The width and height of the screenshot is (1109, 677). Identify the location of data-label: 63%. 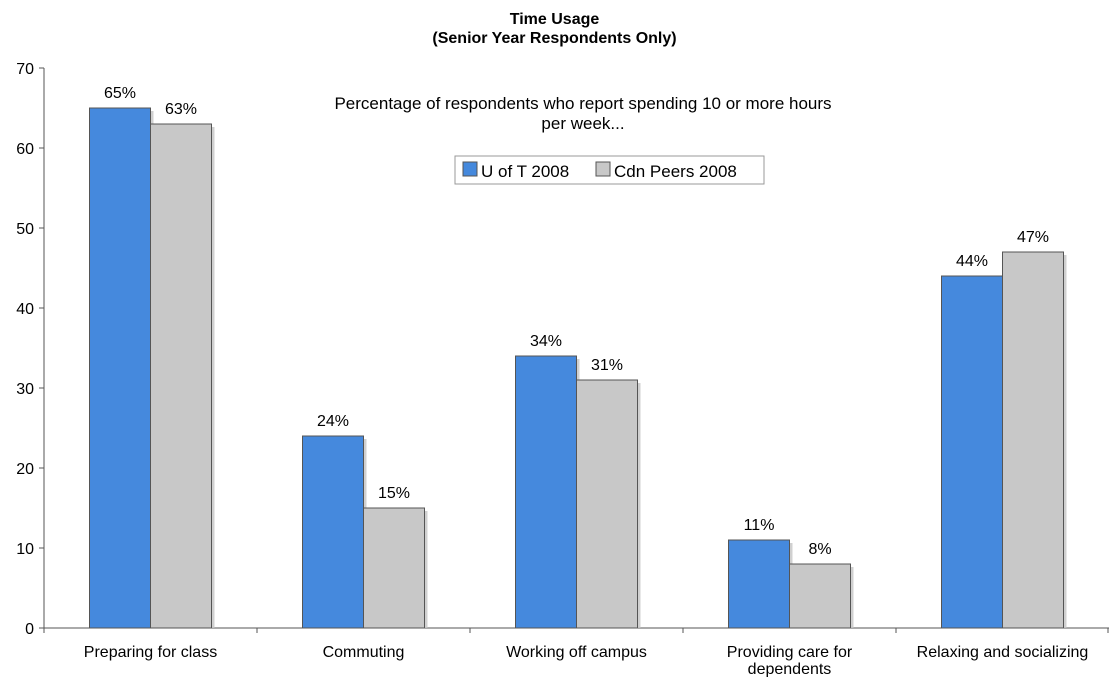
(181, 109).